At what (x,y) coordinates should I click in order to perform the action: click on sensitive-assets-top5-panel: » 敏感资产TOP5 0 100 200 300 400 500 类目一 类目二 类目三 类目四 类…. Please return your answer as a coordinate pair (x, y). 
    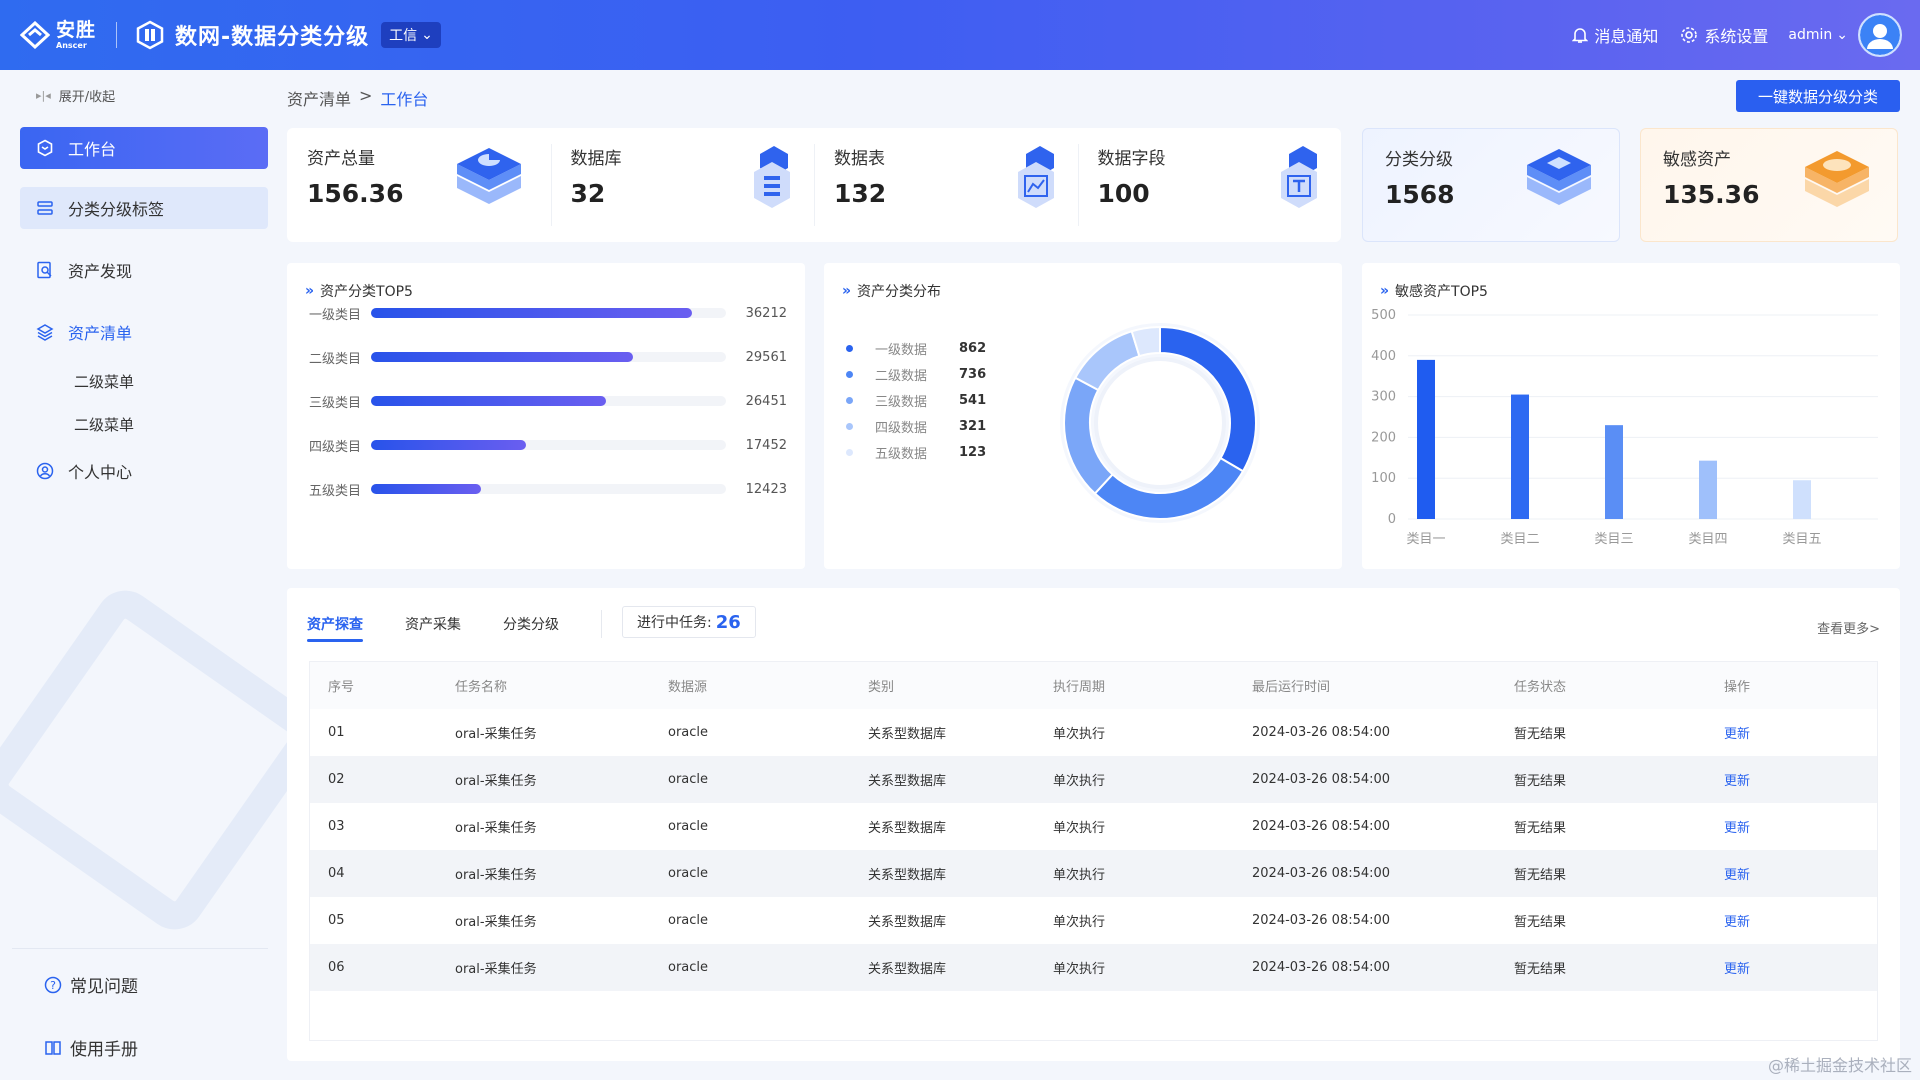
    Looking at the image, I should click on (1631, 416).